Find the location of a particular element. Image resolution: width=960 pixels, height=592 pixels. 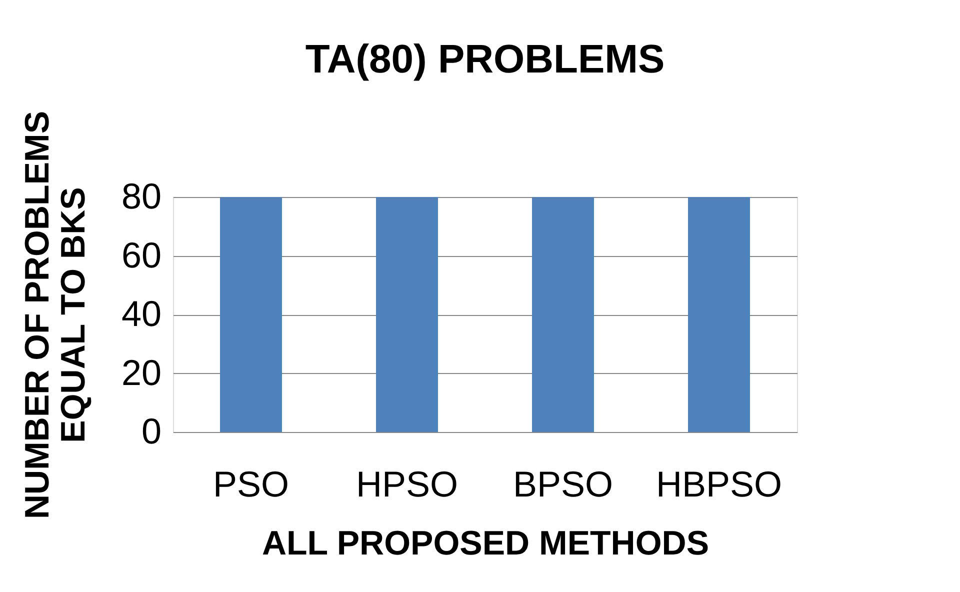

x-axis-title: ALL PROPOSED METHODS is located at coordinates (486, 543).